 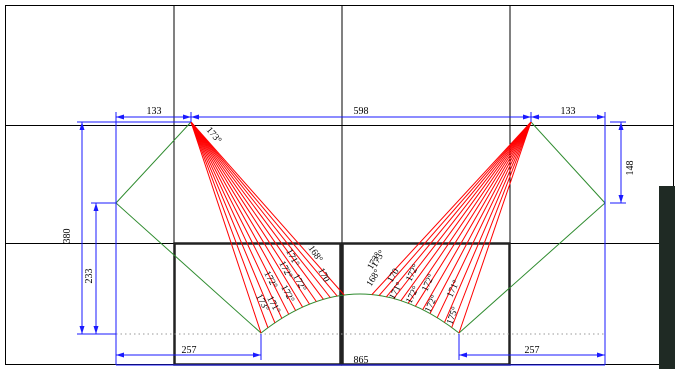 I want to click on dim-label-left-inner: 233, so click(x=89, y=276).